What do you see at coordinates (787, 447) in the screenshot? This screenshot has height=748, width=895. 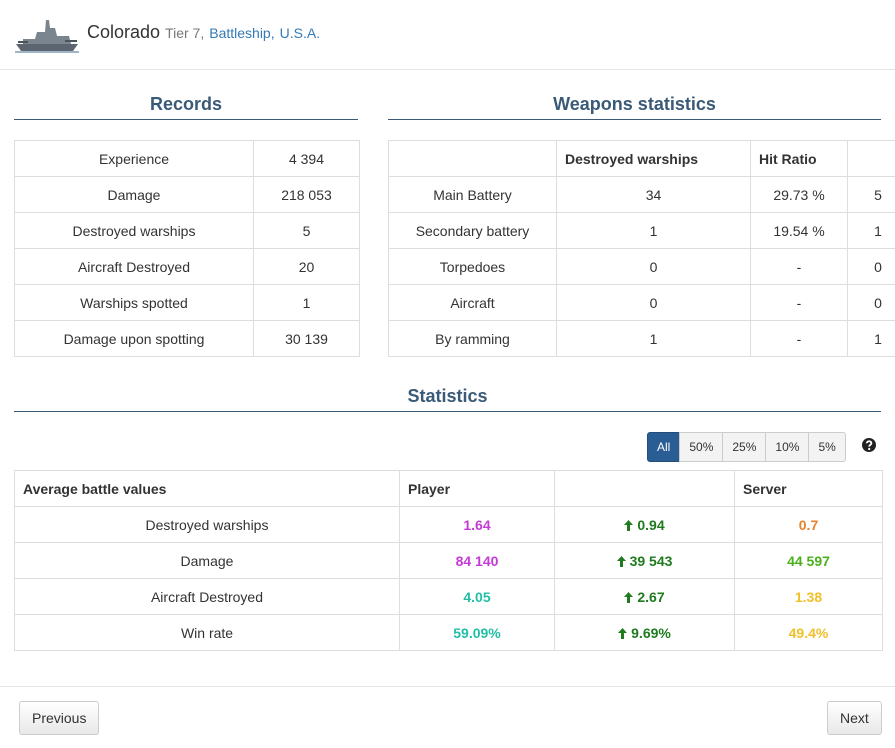 I see `filter-button: 10%` at bounding box center [787, 447].